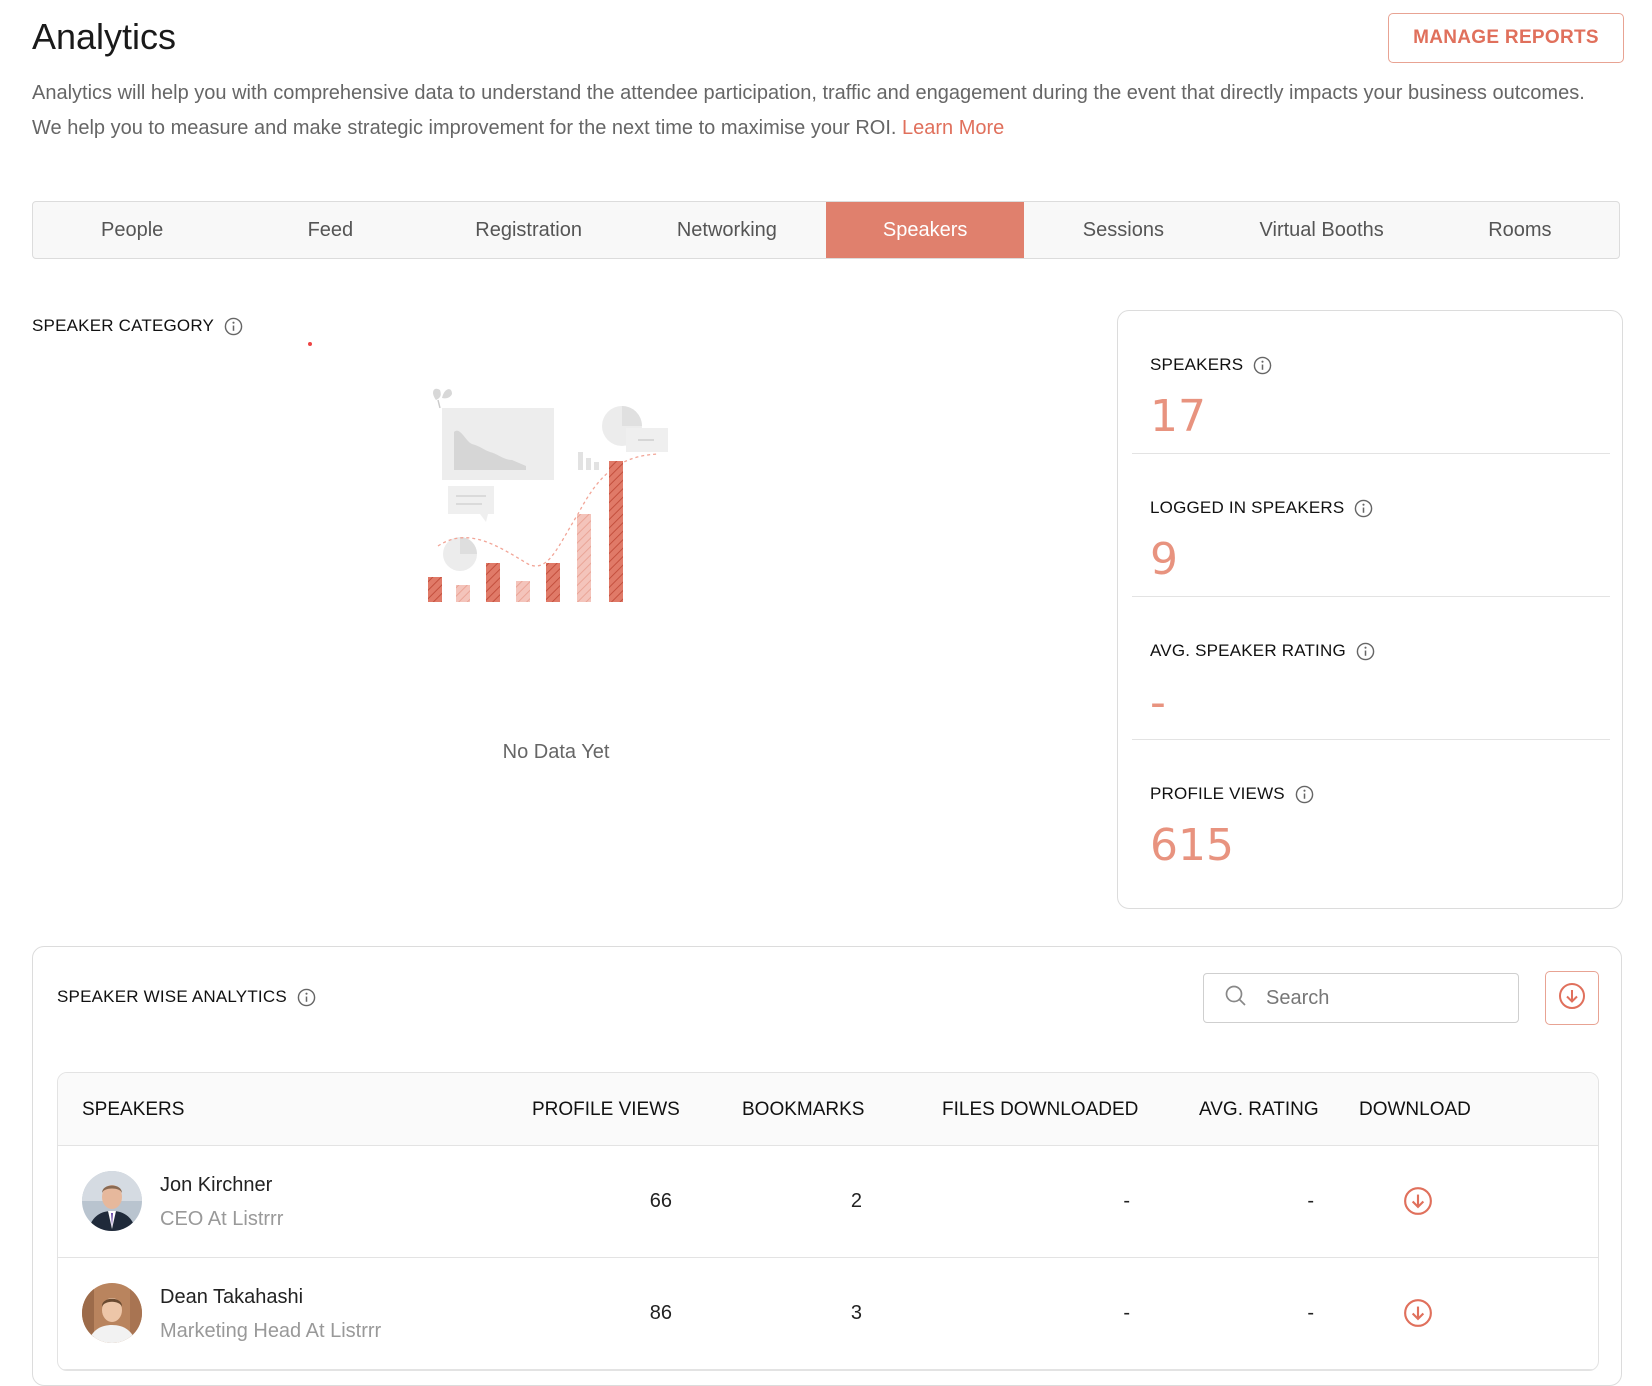  I want to click on tab-sessions: Sessions, so click(1123, 229).